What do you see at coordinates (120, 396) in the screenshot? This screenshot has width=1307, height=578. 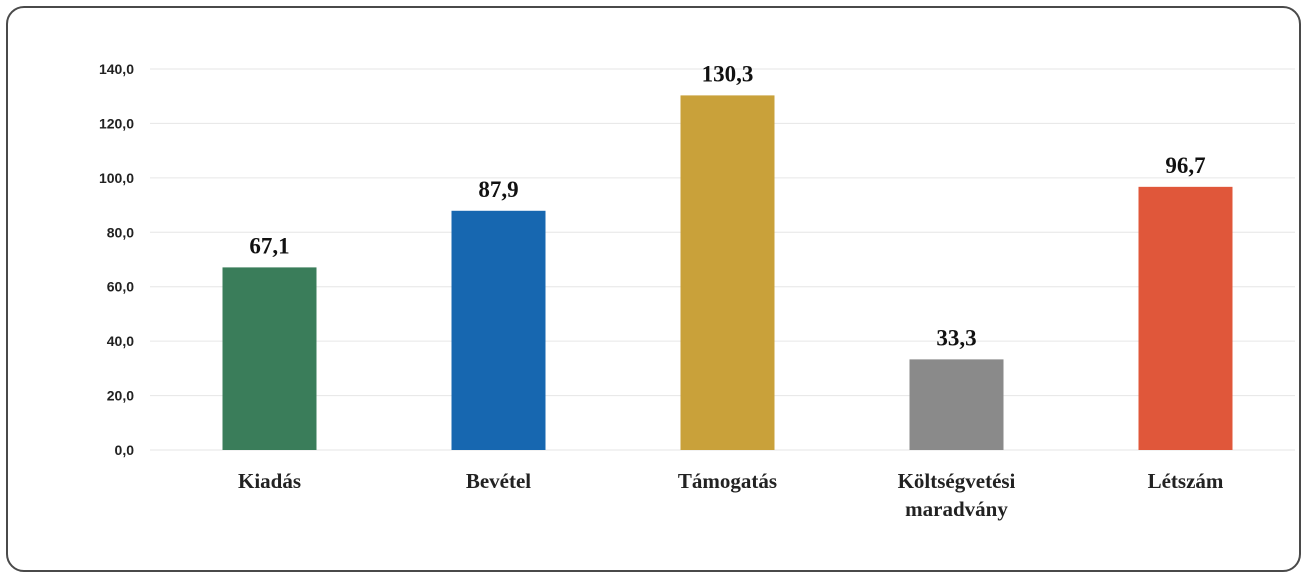 I see `y-tick-label: 20,0` at bounding box center [120, 396].